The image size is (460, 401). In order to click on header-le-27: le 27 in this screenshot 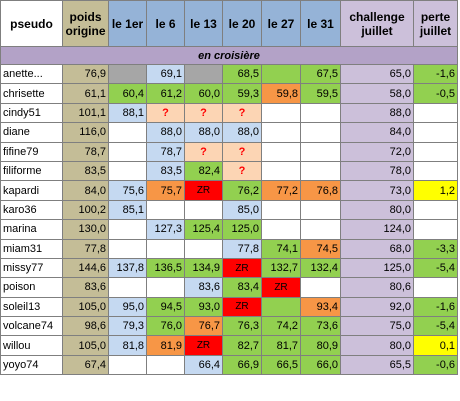, I will do `click(281, 23)`.